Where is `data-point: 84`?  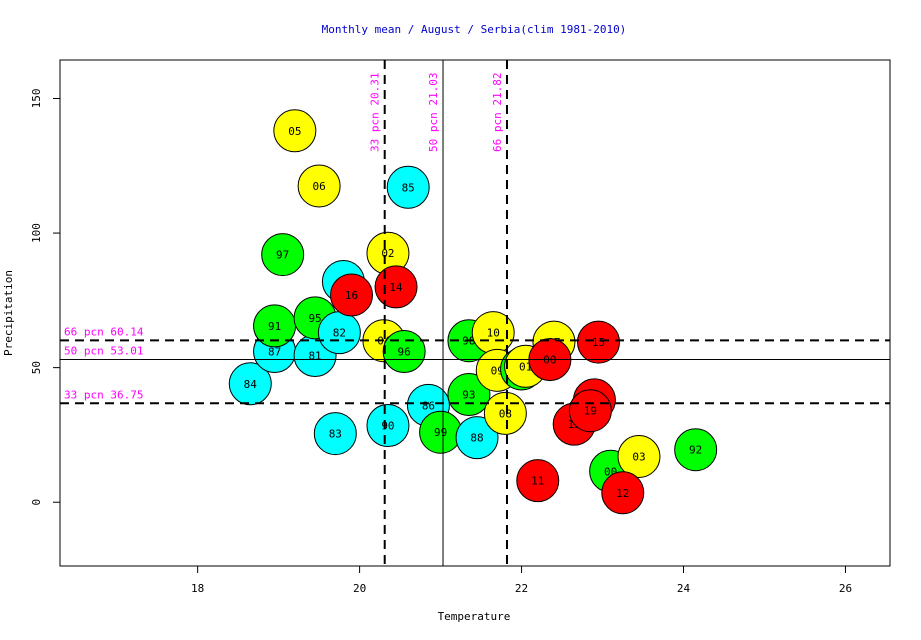
data-point: 84 is located at coordinates (250, 384).